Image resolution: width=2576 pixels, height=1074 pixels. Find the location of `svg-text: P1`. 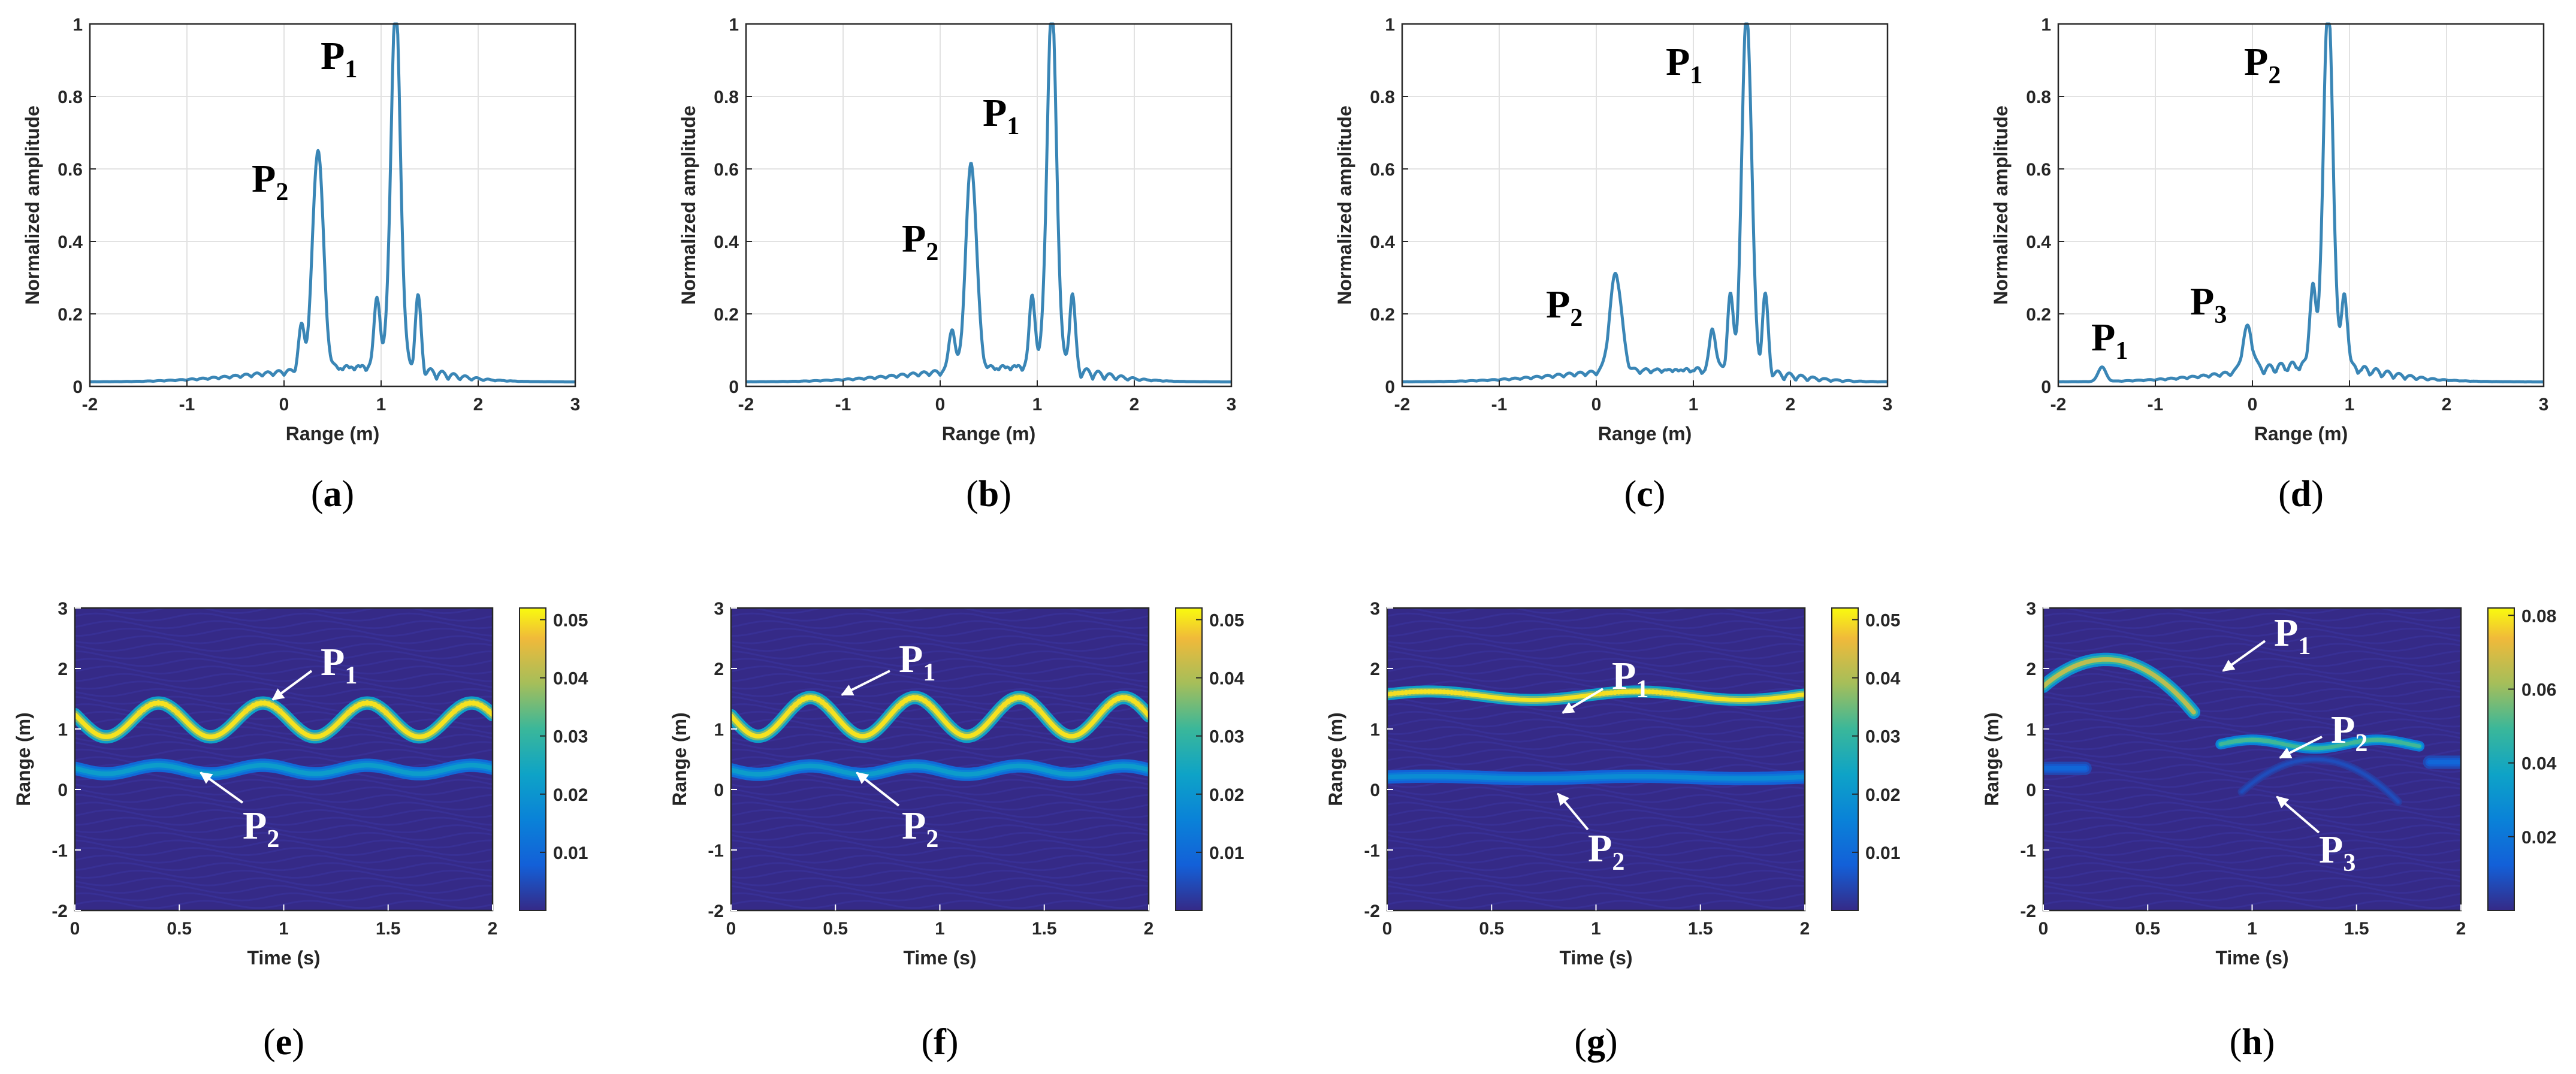

svg-text: P1 is located at coordinates (2293, 636).